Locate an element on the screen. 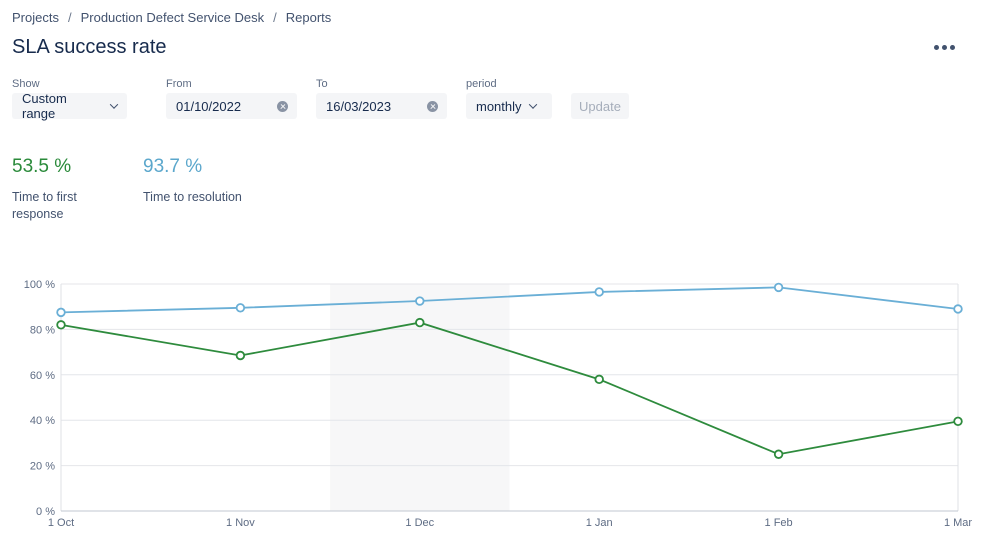 Image resolution: width=998 pixels, height=536 pixels. y-tick-label: 20 % is located at coordinates (42, 467).